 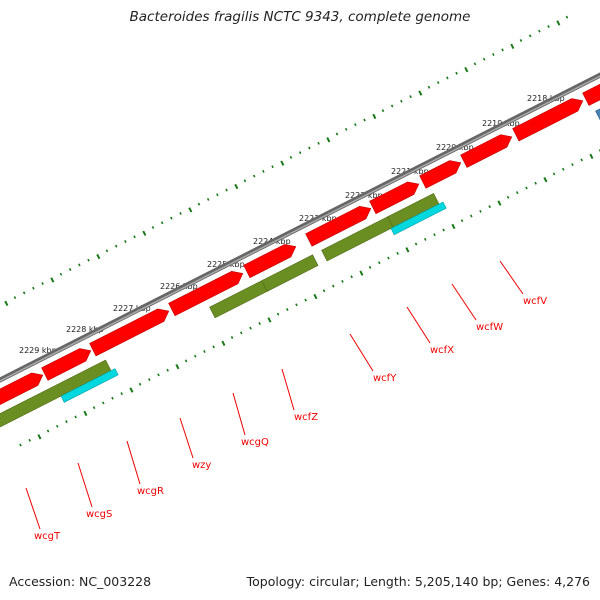 What do you see at coordinates (80, 581) in the screenshot?
I see `accession-text: Accession: NC_003228` at bounding box center [80, 581].